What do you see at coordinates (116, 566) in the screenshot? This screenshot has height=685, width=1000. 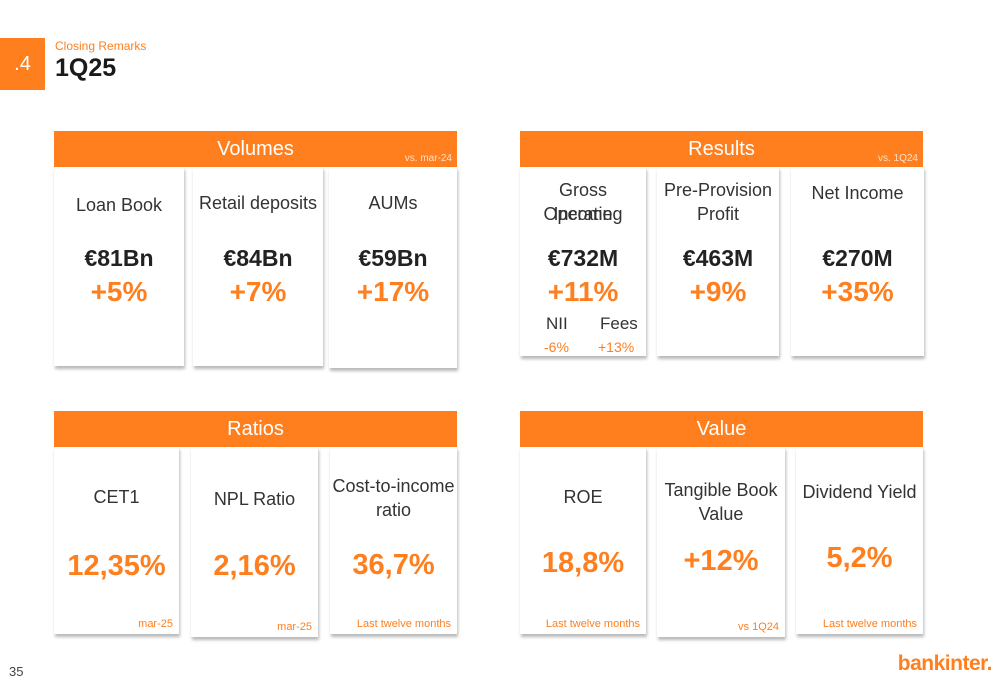 I see `cet1-value: 12,35%` at bounding box center [116, 566].